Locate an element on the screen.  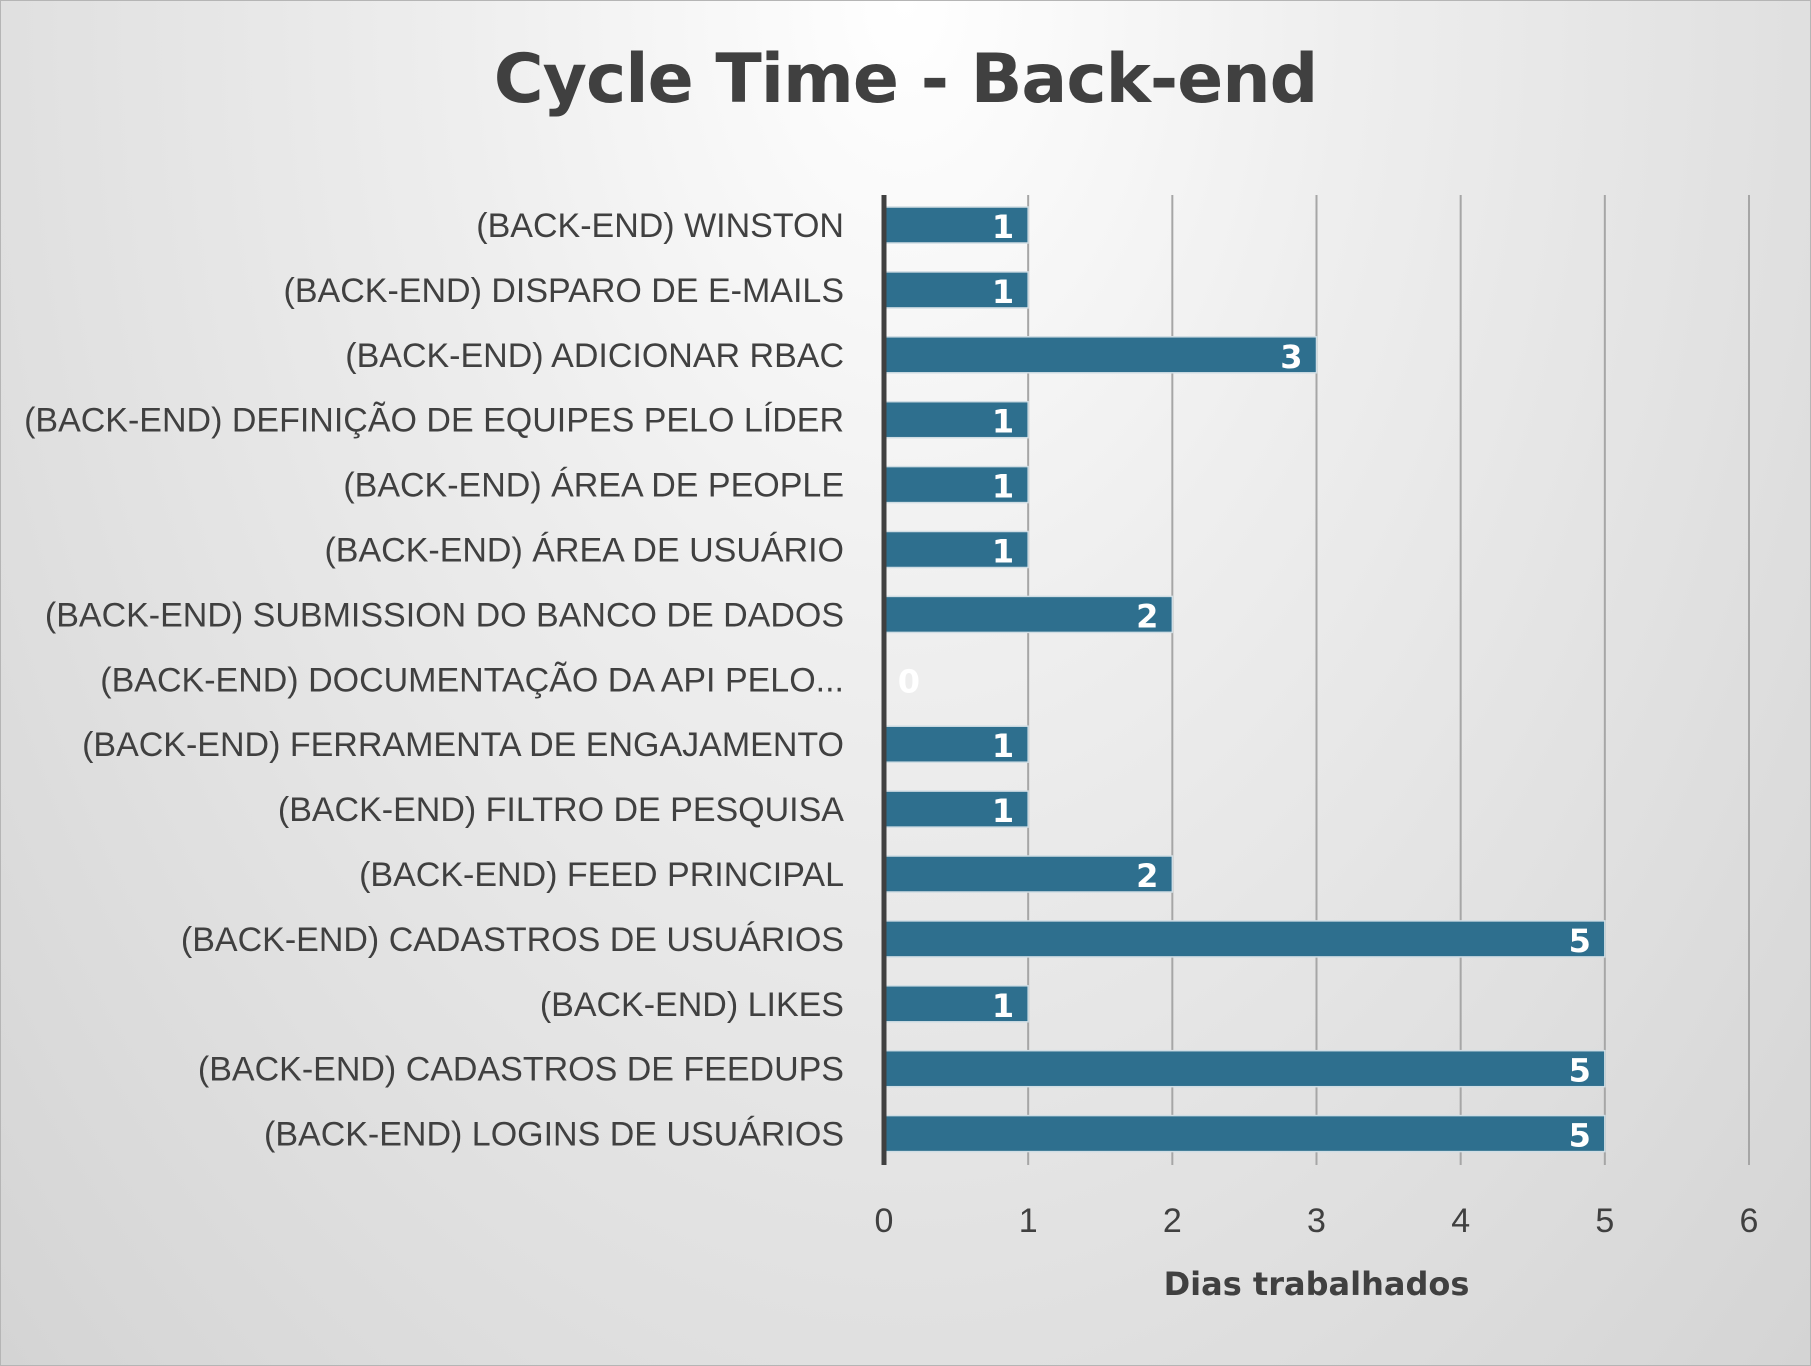
x-tick-label: 6 is located at coordinates (1749, 1221).